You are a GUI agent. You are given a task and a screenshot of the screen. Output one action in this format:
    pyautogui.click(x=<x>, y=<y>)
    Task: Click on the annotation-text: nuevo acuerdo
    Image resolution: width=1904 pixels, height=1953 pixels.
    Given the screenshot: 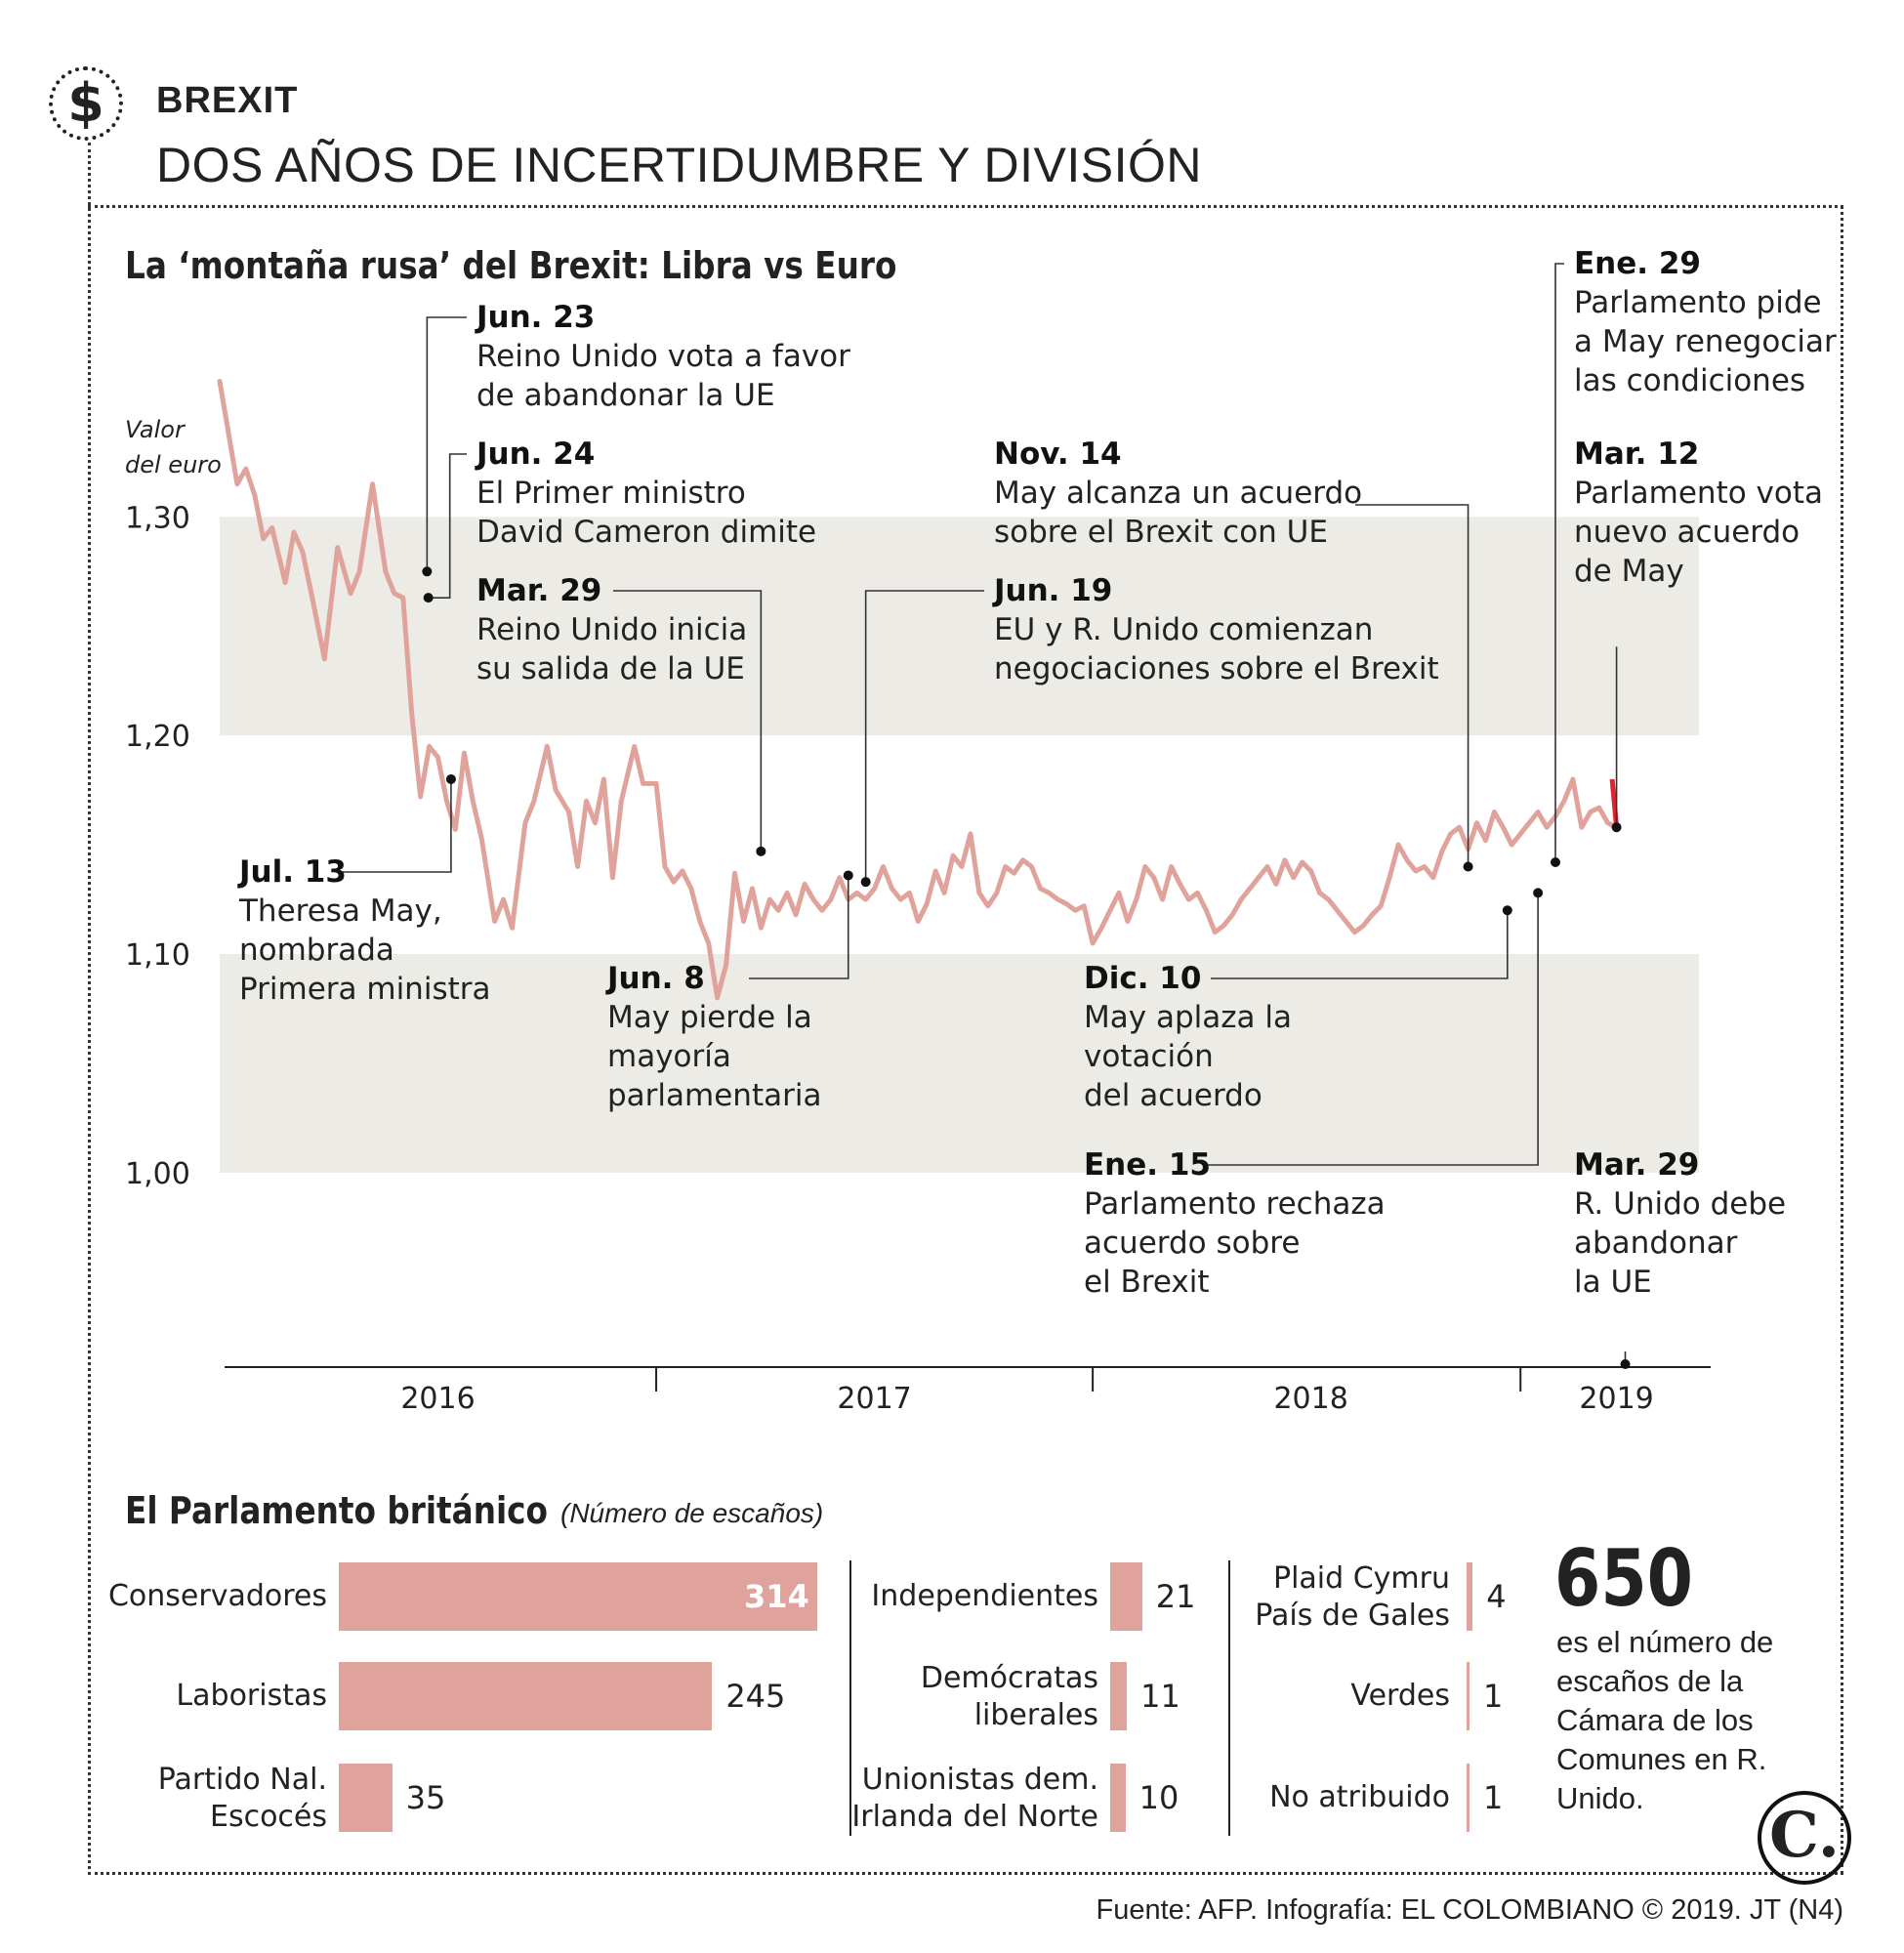 What is the action you would take?
    pyautogui.click(x=1687, y=532)
    